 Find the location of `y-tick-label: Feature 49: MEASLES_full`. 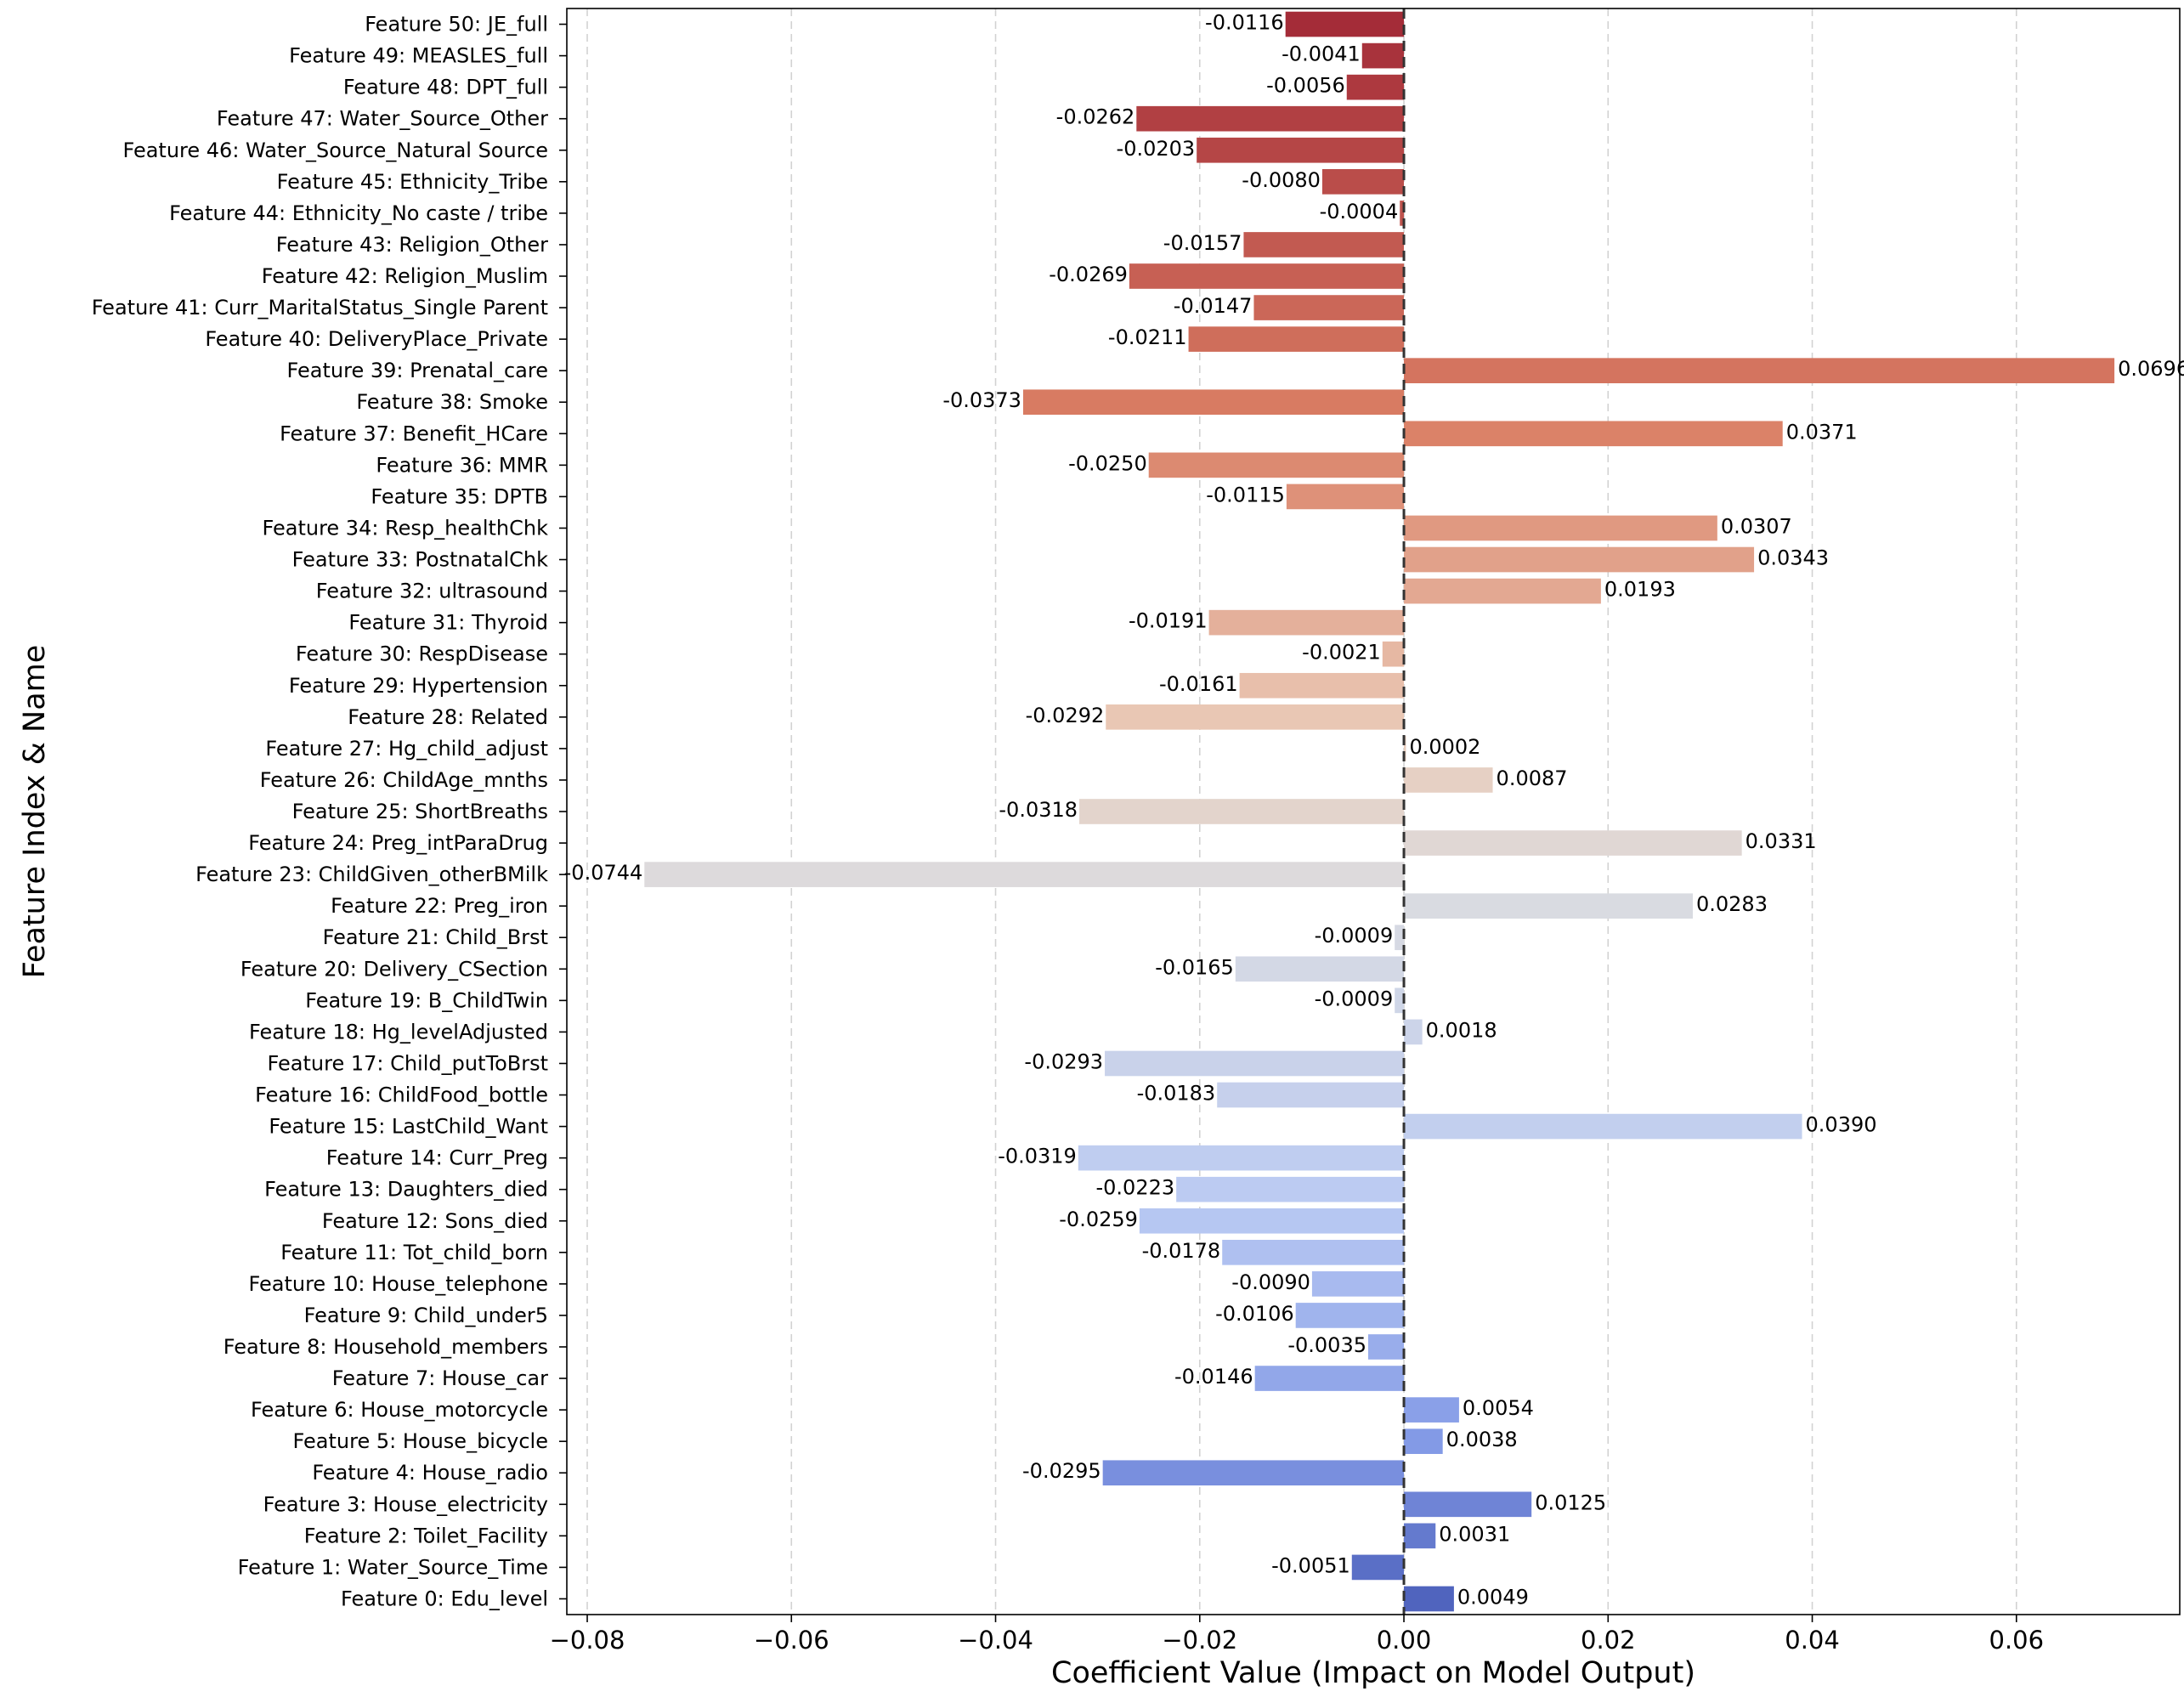

y-tick-label: Feature 49: MEASLES_full is located at coordinates (418, 56).